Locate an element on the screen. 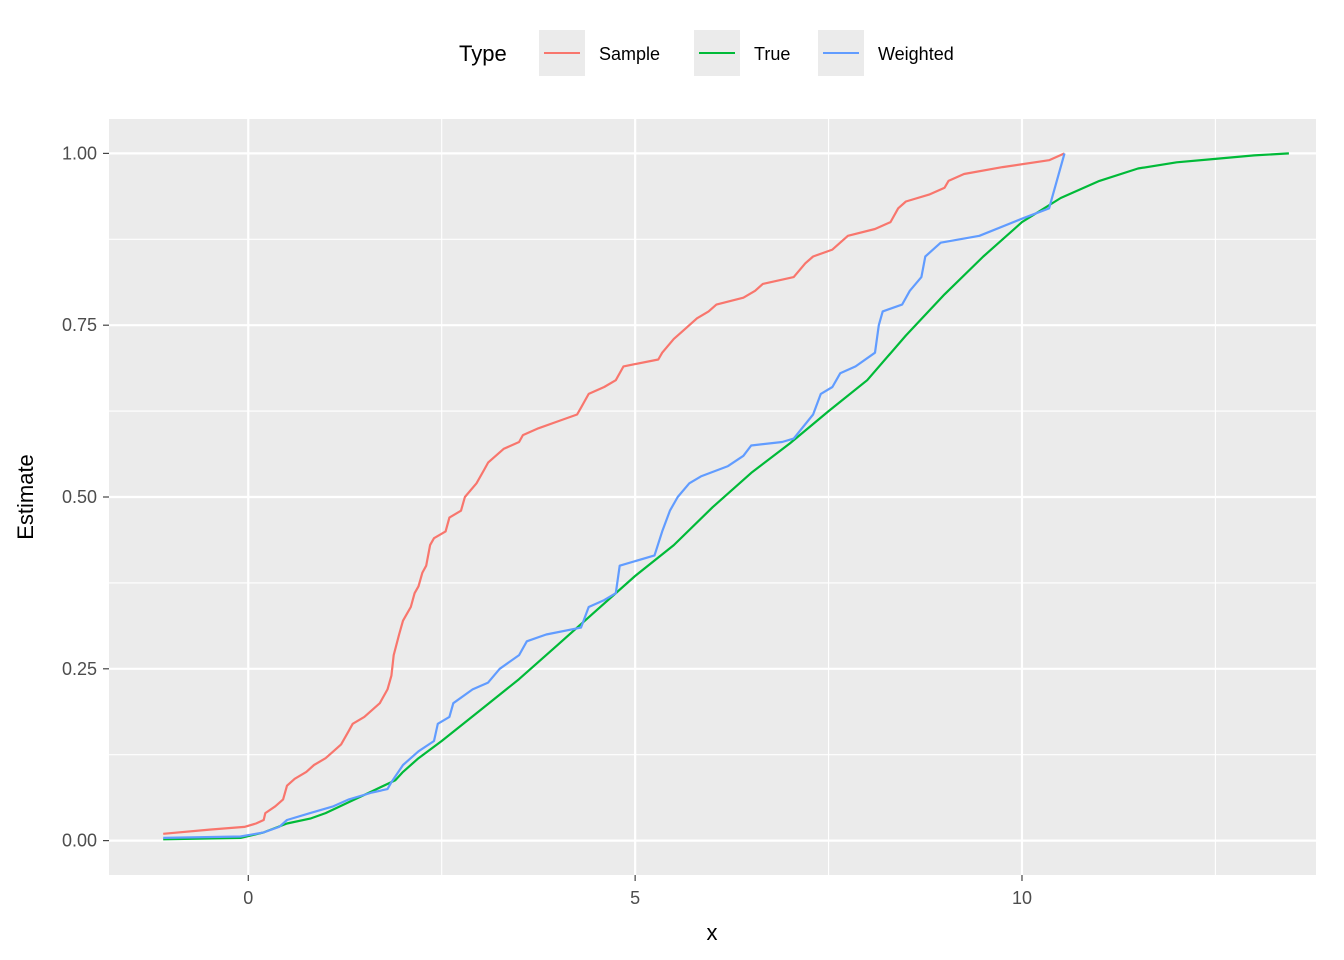 The image size is (1344, 960). x-tick-label: 0 is located at coordinates (248, 898).